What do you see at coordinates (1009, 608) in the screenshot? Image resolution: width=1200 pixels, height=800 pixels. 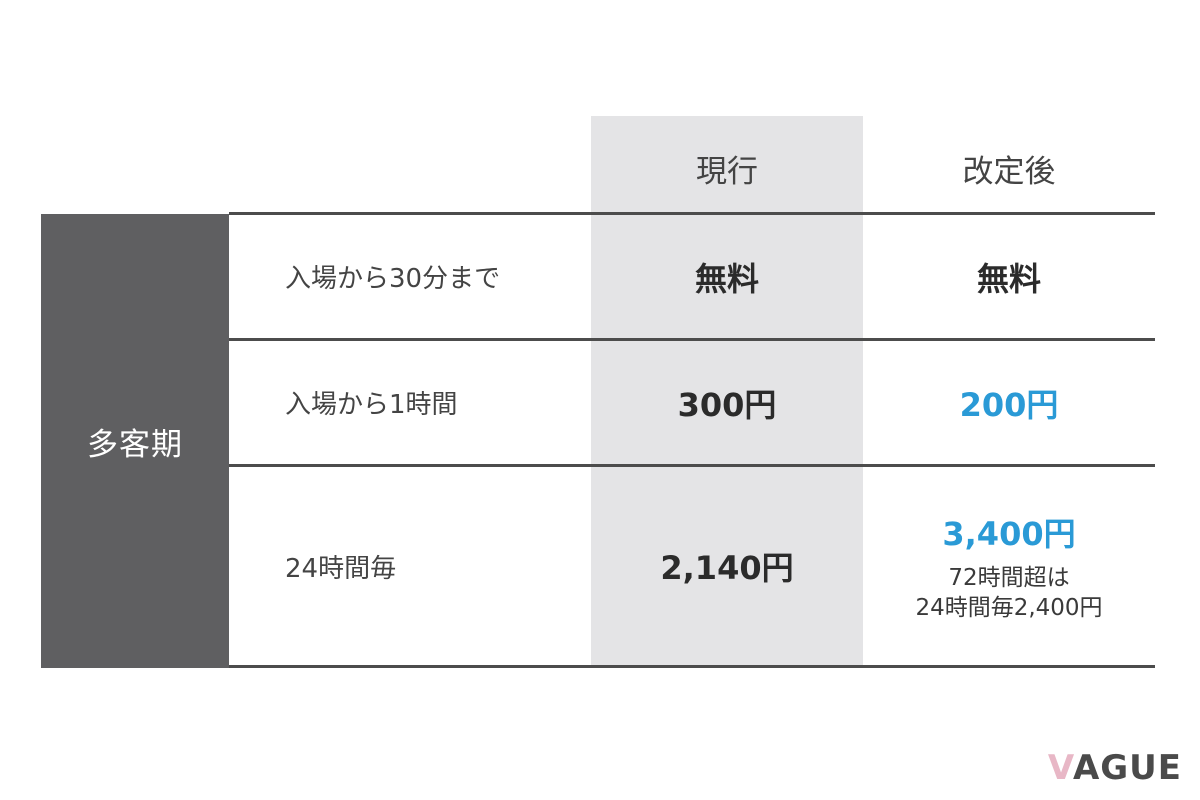 I see `note-after-24hours-price: 24時間毎2,400円` at bounding box center [1009, 608].